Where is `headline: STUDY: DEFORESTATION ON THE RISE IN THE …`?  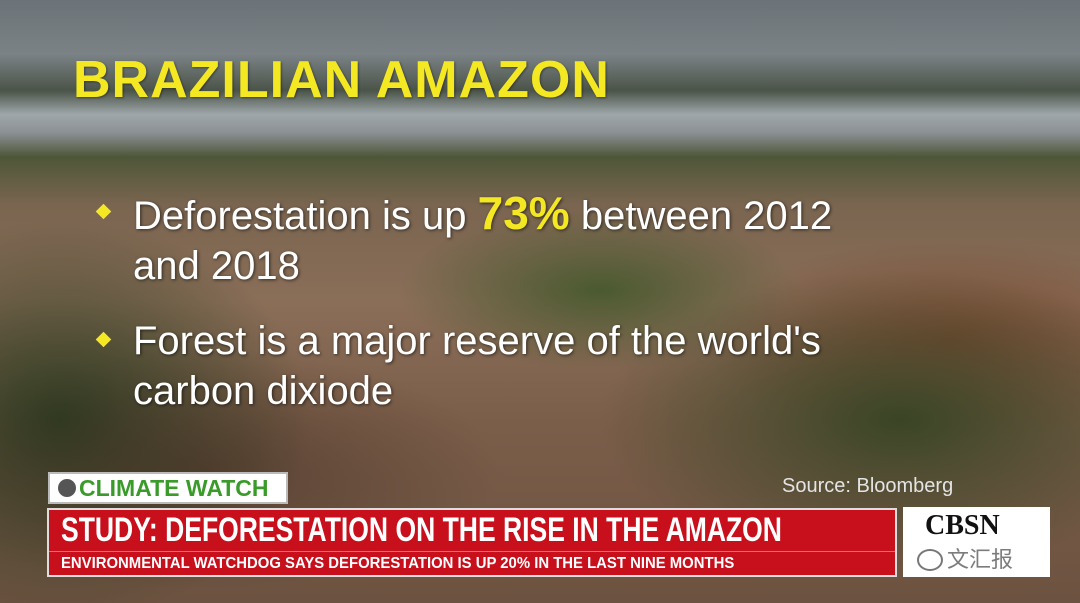 headline: STUDY: DEFORESTATION ON THE RISE IN THE … is located at coordinates (421, 530).